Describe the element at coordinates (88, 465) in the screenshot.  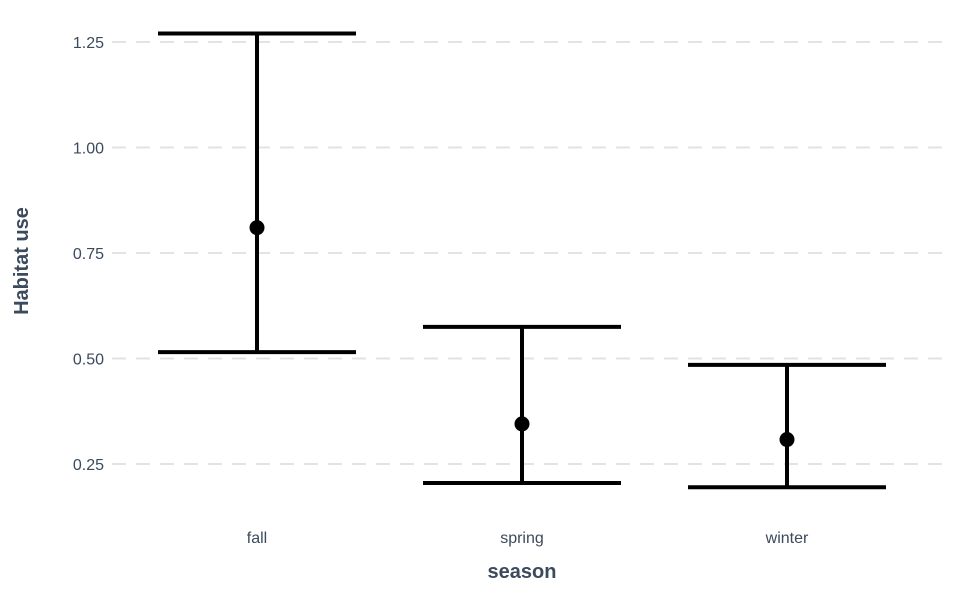
I see `y-tick-label: 0.25` at that location.